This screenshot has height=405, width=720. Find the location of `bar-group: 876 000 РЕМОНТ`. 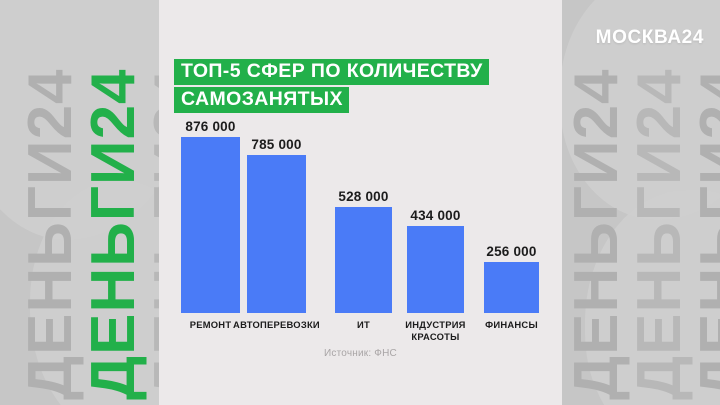

bar-group: 876 000 РЕМОНТ is located at coordinates (210, 224).